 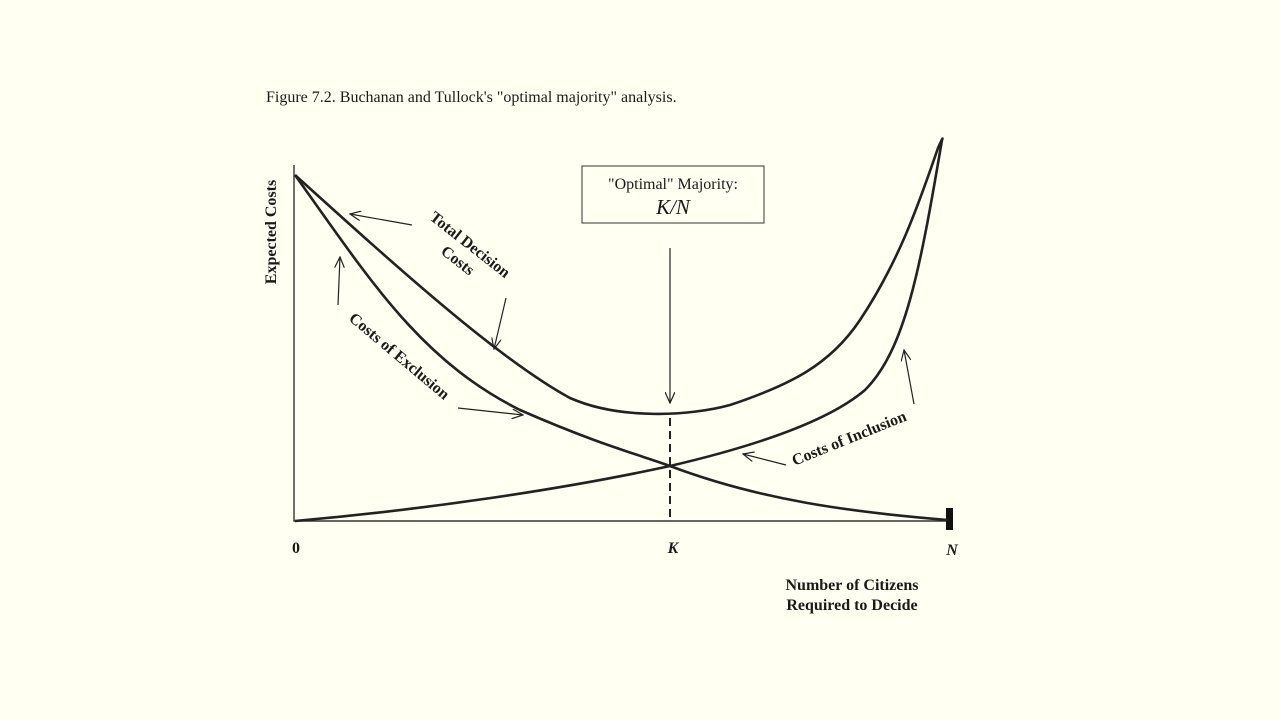 What do you see at coordinates (849, 438) in the screenshot?
I see `costs-of-inclusion-label: Costs of Inclusion` at bounding box center [849, 438].